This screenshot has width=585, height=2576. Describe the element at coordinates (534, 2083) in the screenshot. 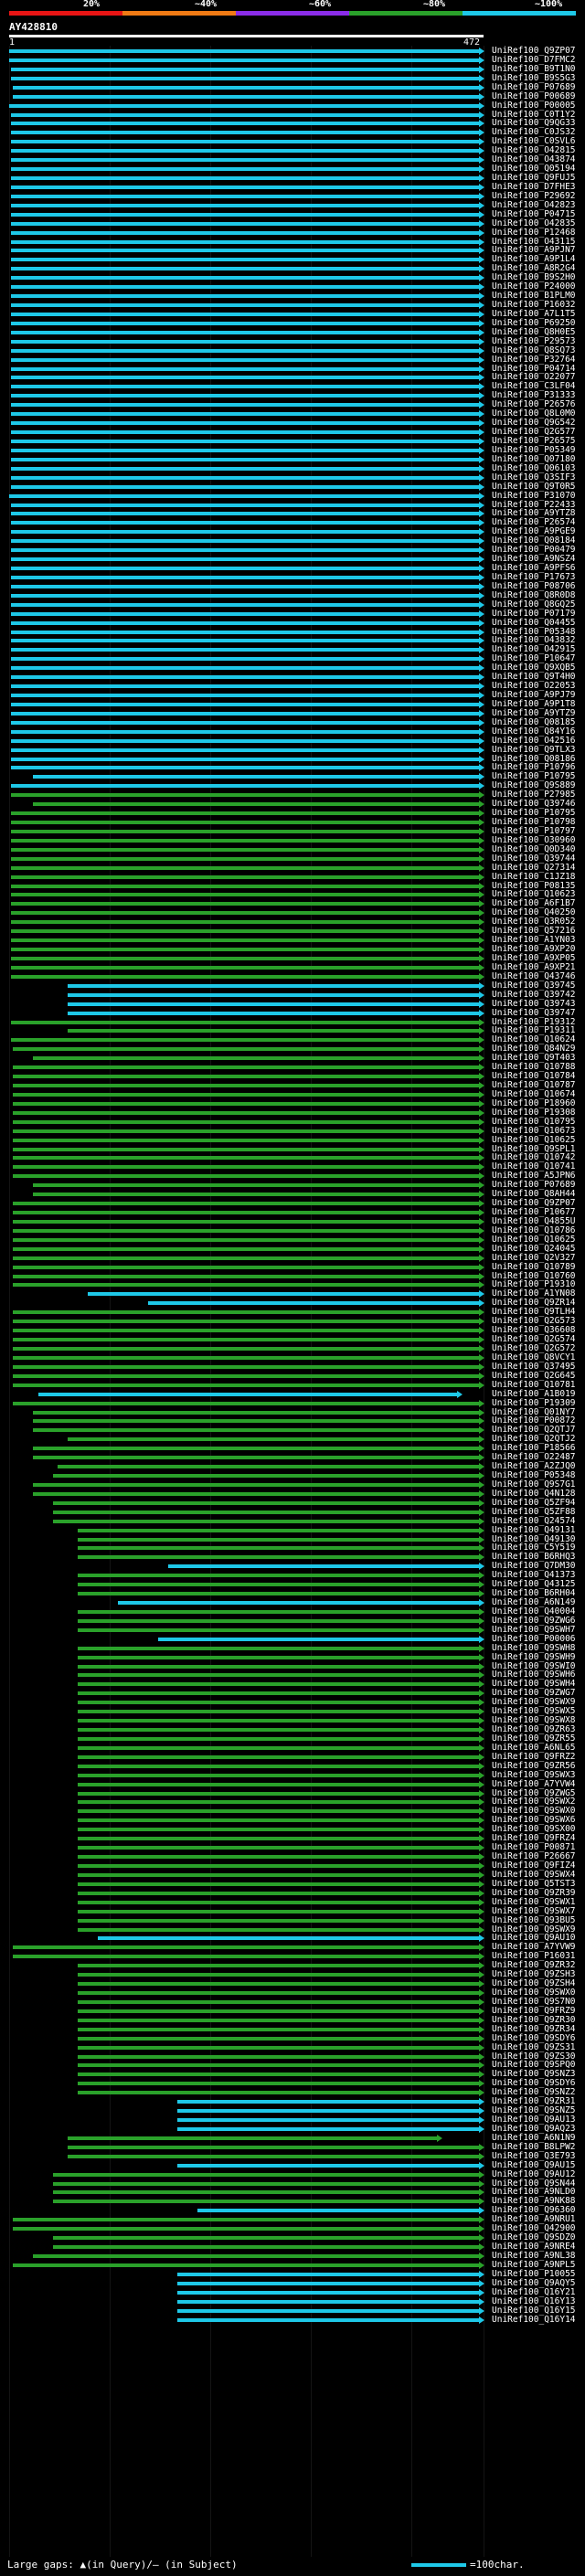

I see `hit-label: UniRef100_Q9SDY6` at that location.